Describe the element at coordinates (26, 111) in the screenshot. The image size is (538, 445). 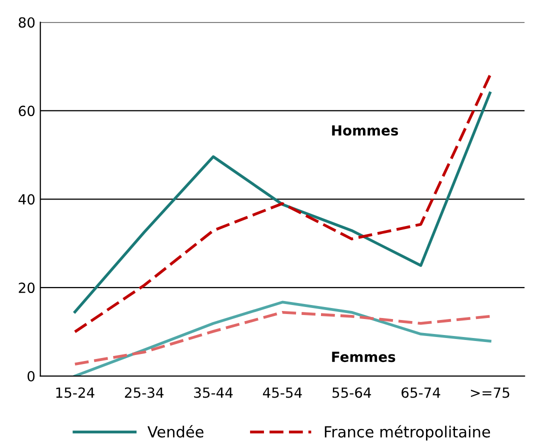
I see `y-tick-label: 60` at that location.